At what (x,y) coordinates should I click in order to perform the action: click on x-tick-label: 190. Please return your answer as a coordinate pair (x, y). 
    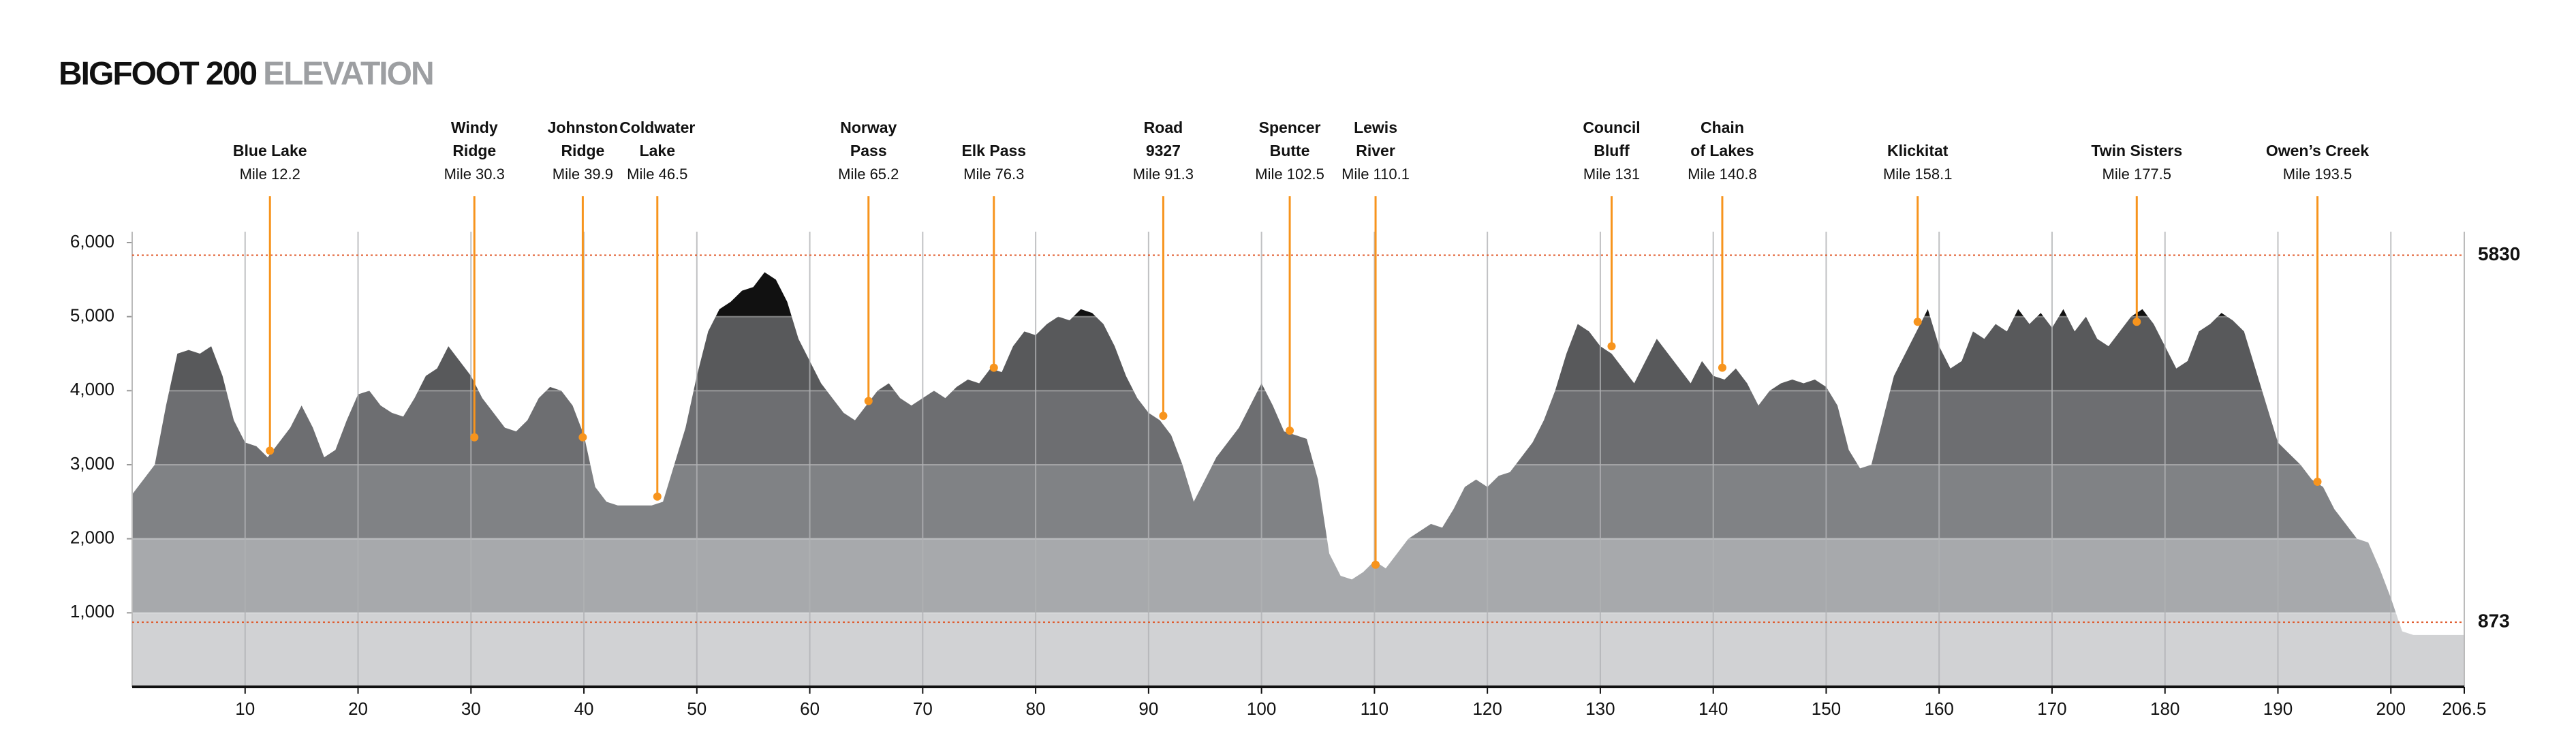
    Looking at the image, I should click on (2278, 709).